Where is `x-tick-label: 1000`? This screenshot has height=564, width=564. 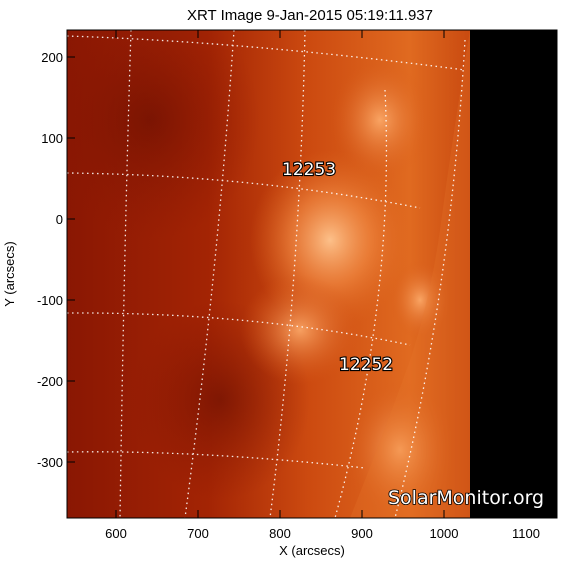
x-tick-label: 1000 is located at coordinates (444, 533).